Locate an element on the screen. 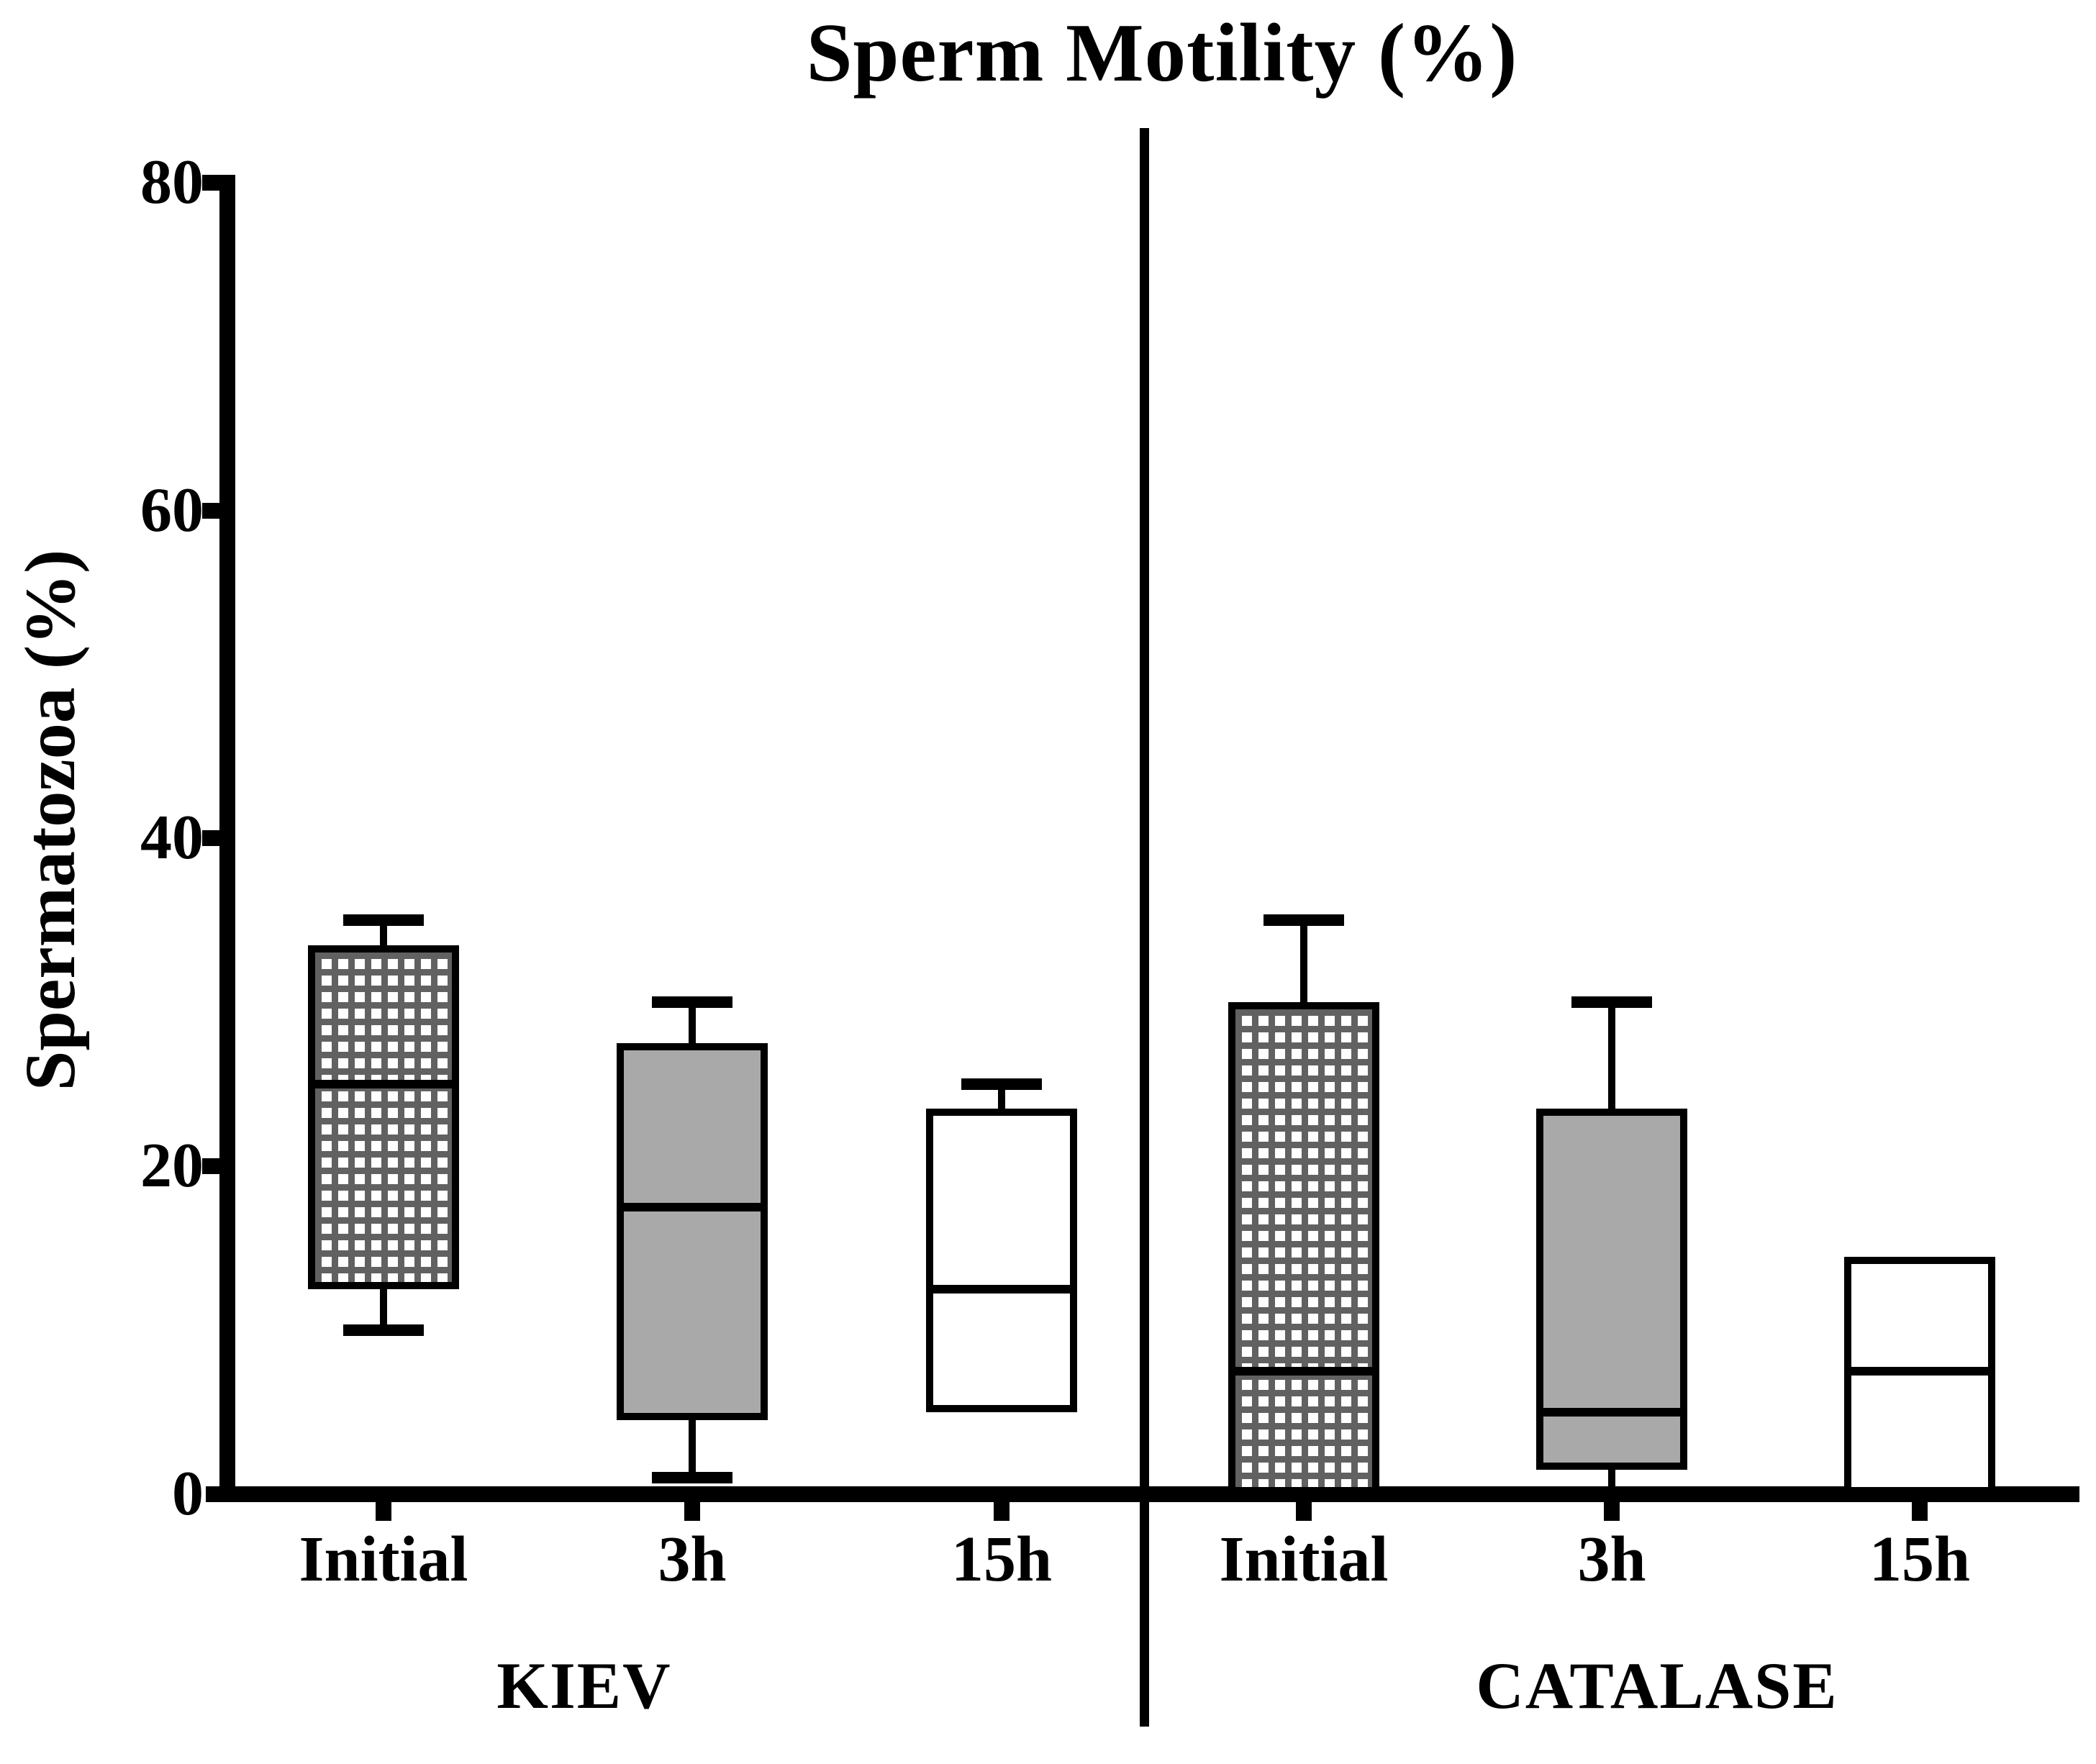 Image resolution: width=2096 pixels, height=1764 pixels. whisker-high-cap-kiev-initial is located at coordinates (384, 920).